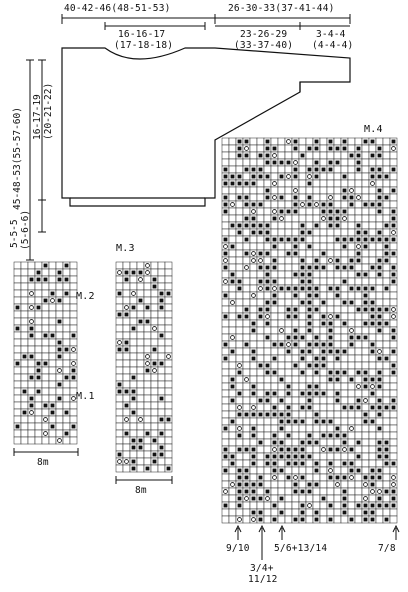  Describe the element at coordinates (45, 353) in the screenshot. I see `chart-m1-m2-grid` at that location.